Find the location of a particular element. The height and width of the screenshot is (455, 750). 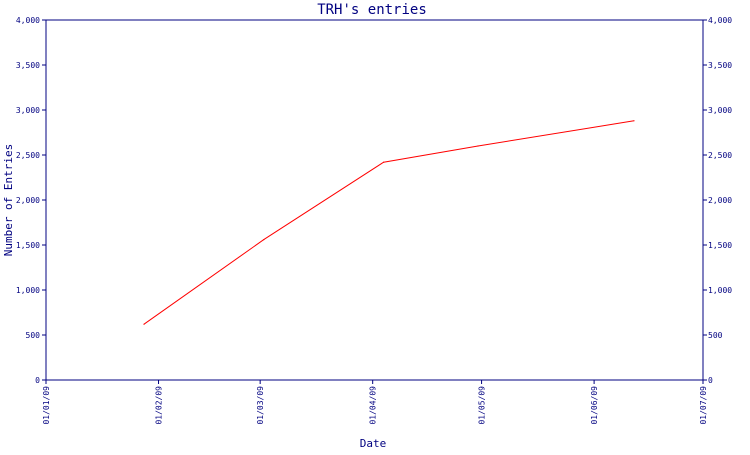

y-tick-label-left: 0 is located at coordinates (37, 380).